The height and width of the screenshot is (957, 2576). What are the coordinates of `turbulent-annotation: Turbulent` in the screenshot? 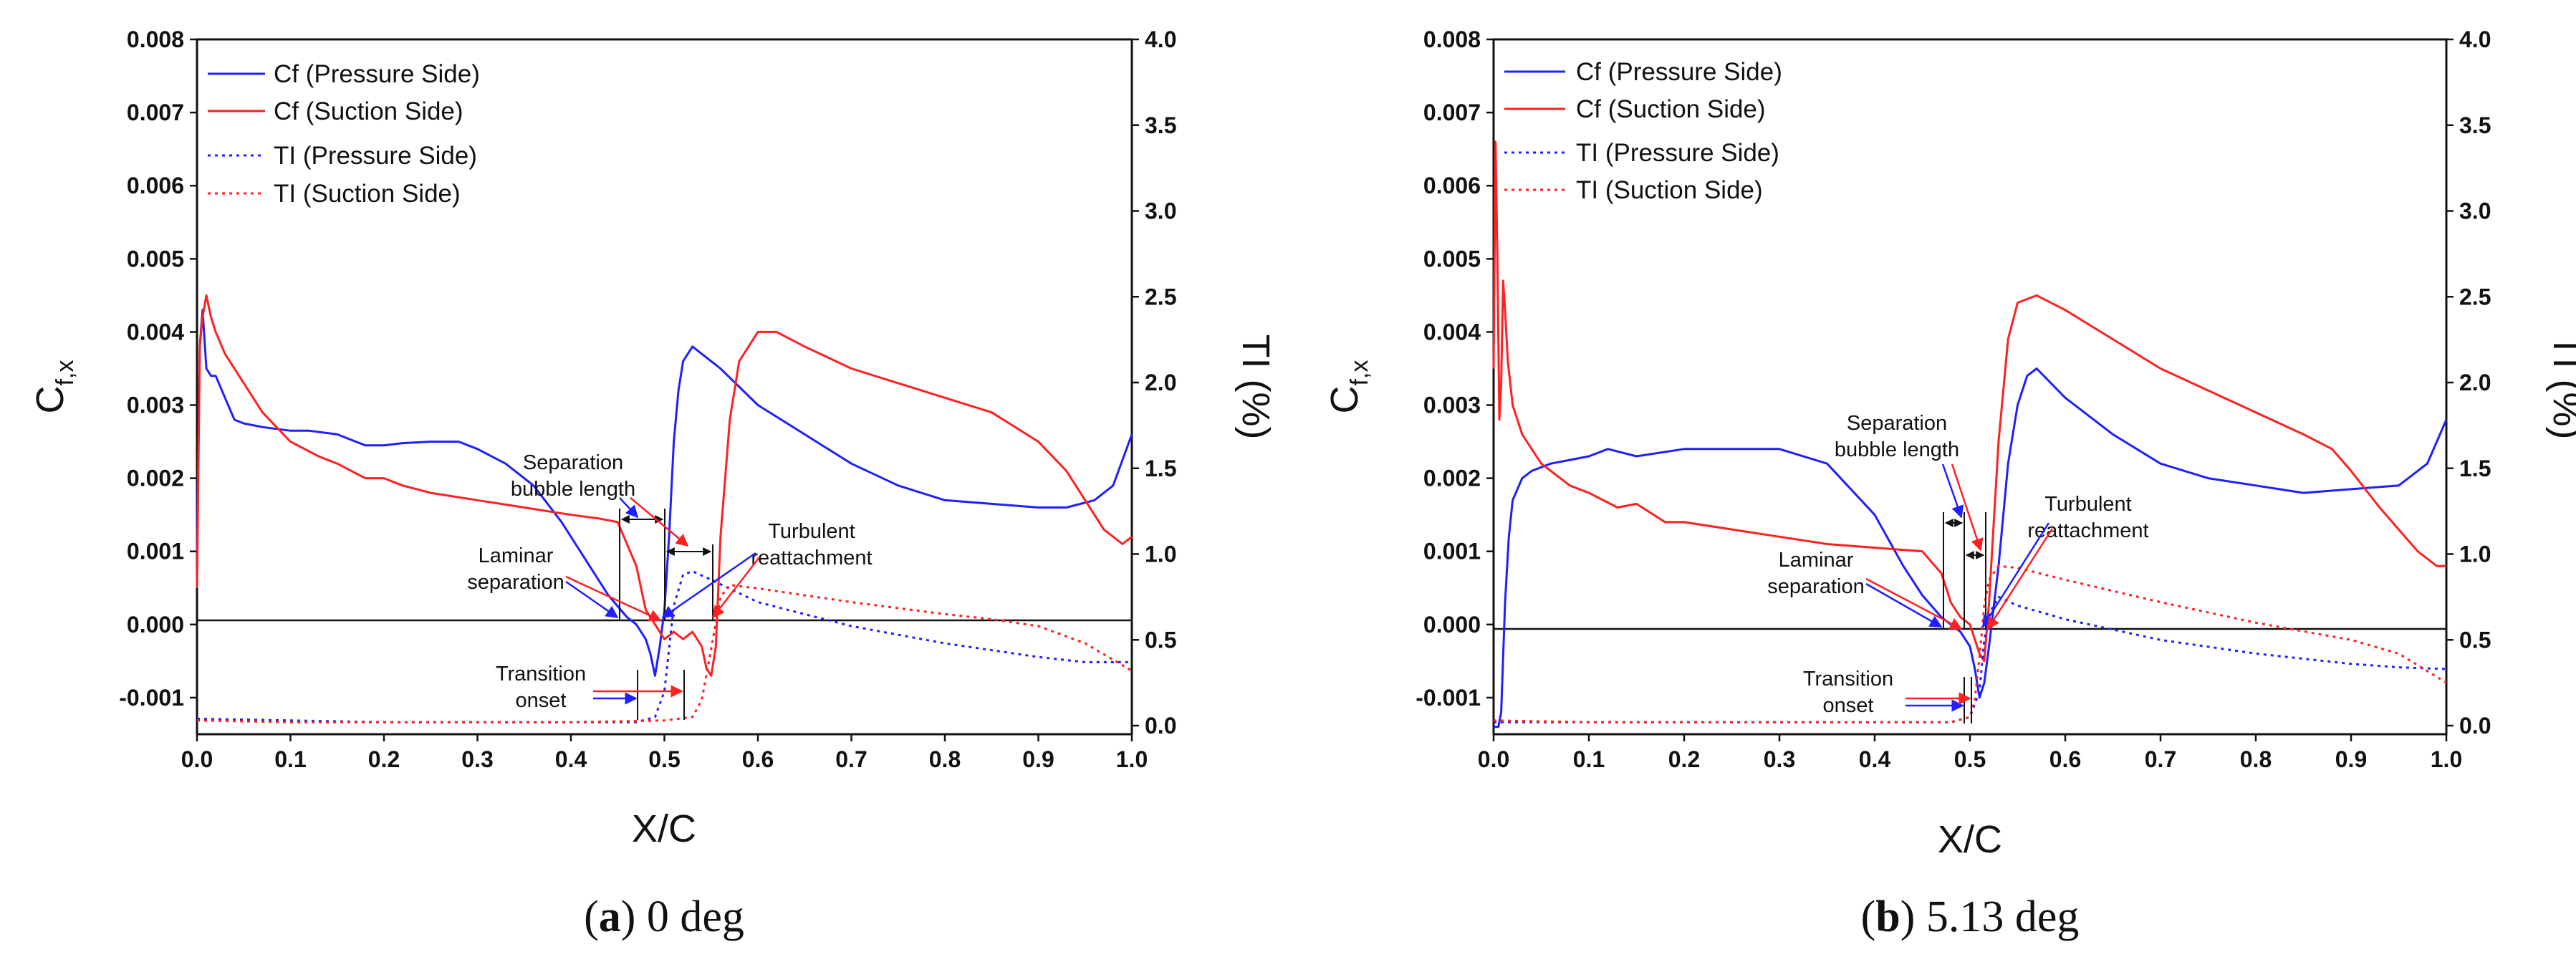 It's located at (2087, 504).